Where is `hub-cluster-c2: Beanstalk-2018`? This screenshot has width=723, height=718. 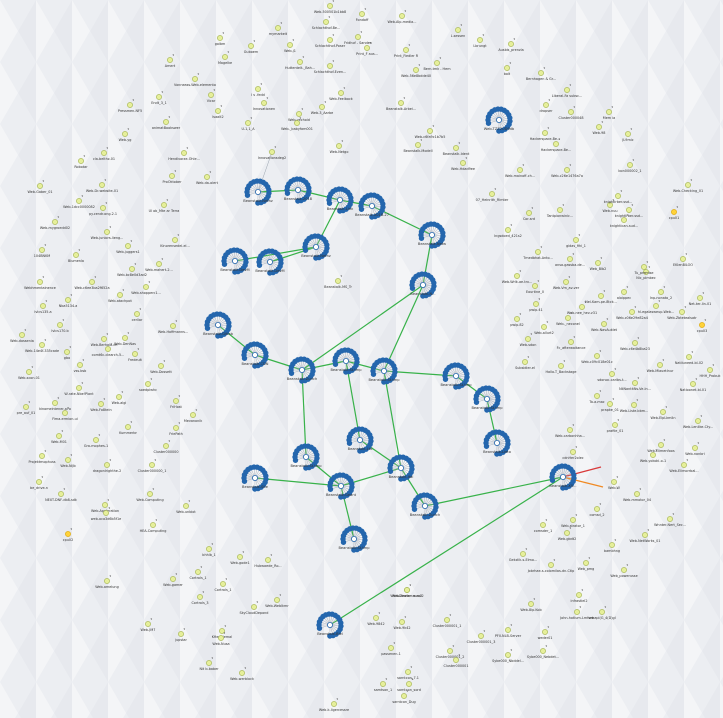 hub-cluster-c2: Beanstalk-2018 is located at coordinates (298, 190).